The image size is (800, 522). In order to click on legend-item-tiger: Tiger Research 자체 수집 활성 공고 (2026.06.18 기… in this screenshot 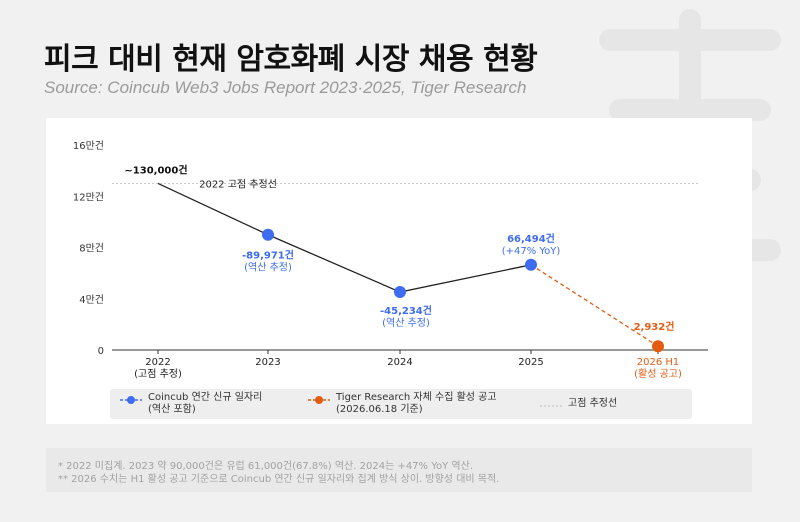, I will do `click(402, 404)`.